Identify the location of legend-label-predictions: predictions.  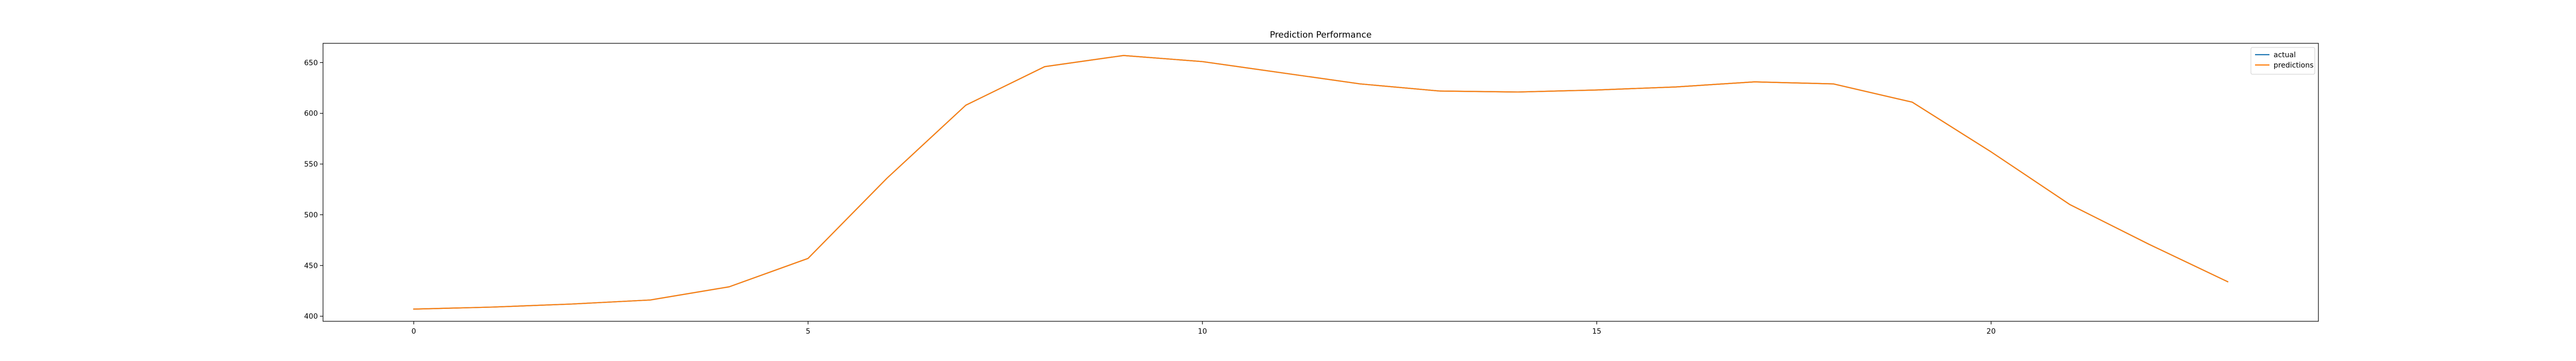
(2294, 65).